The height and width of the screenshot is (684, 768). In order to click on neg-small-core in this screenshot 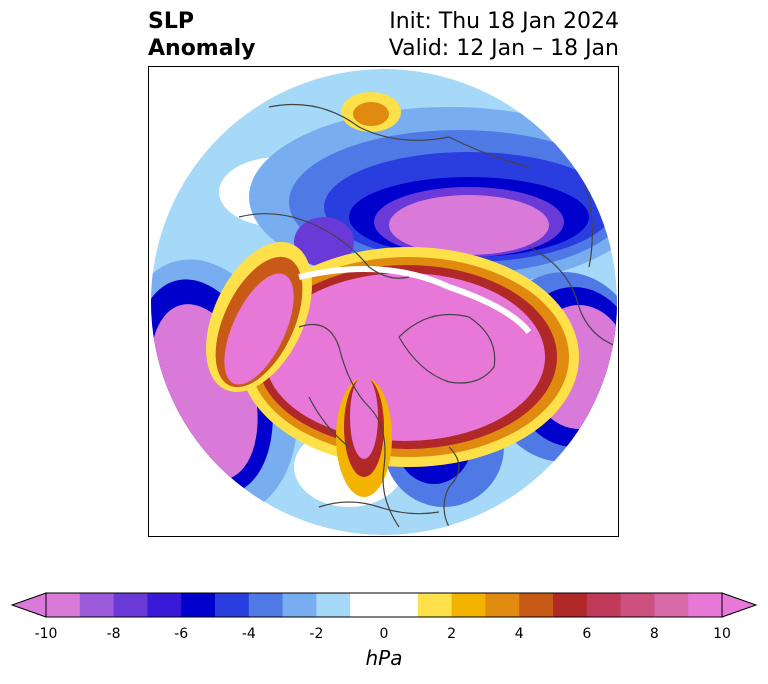, I will do `click(324, 242)`.